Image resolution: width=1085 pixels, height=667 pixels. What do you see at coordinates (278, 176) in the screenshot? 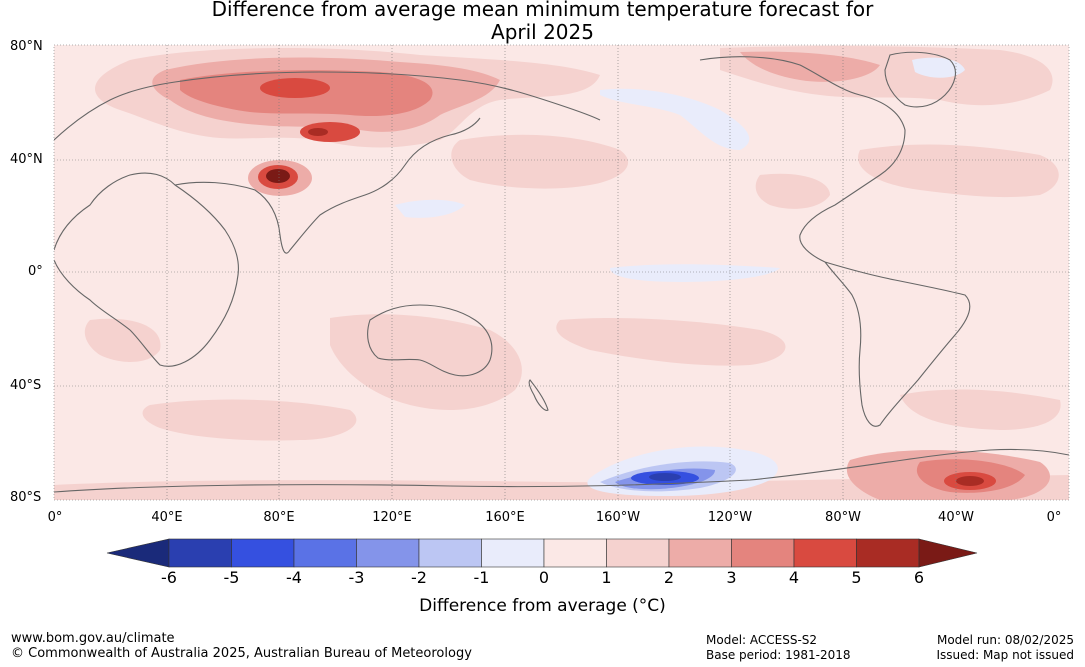
I see `anomaly-region-tibet-above6` at bounding box center [278, 176].